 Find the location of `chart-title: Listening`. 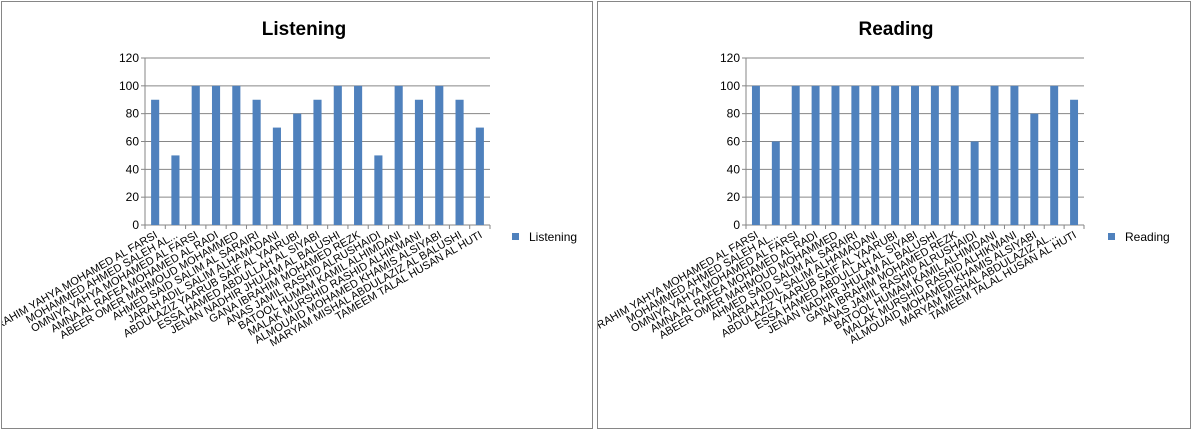

chart-title: Listening is located at coordinates (304, 29).